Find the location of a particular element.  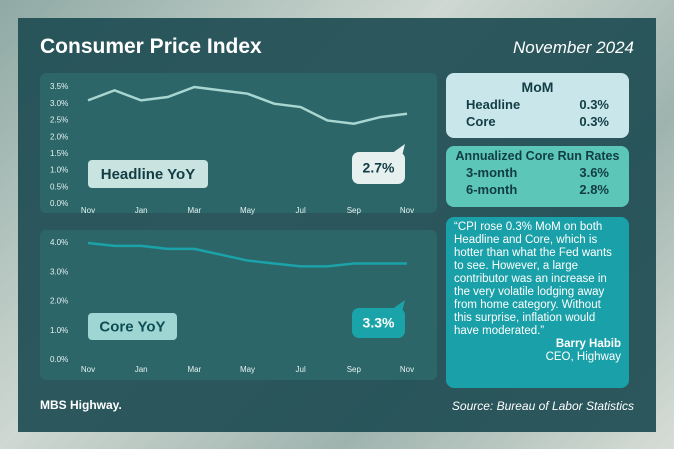

mom-title: MoM is located at coordinates (537, 87).